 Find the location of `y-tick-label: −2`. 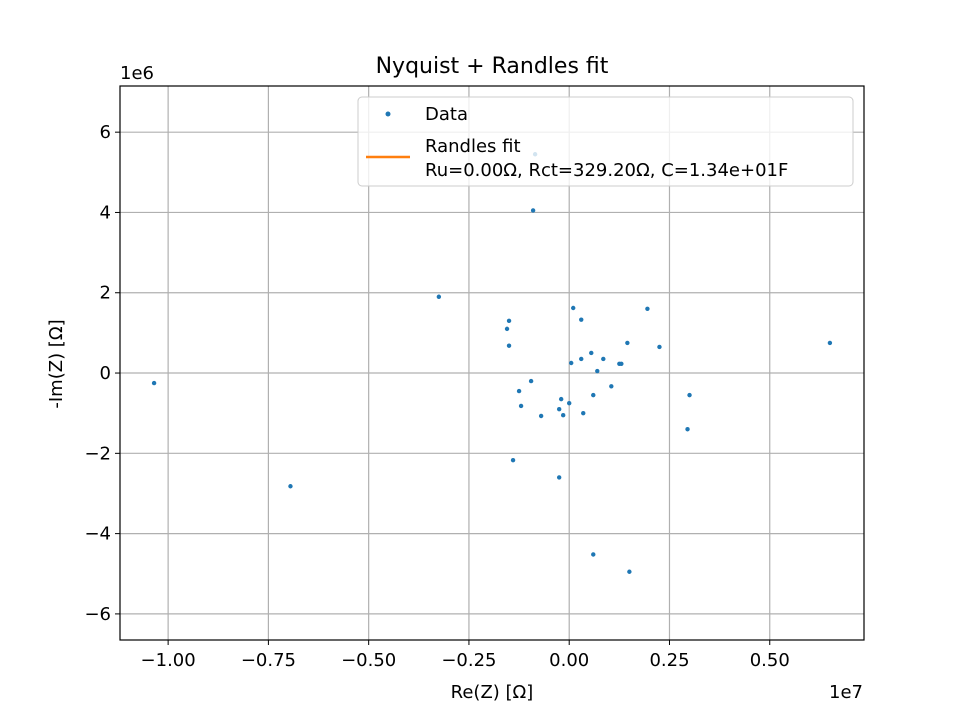

y-tick-label: −2 is located at coordinates (97, 453).